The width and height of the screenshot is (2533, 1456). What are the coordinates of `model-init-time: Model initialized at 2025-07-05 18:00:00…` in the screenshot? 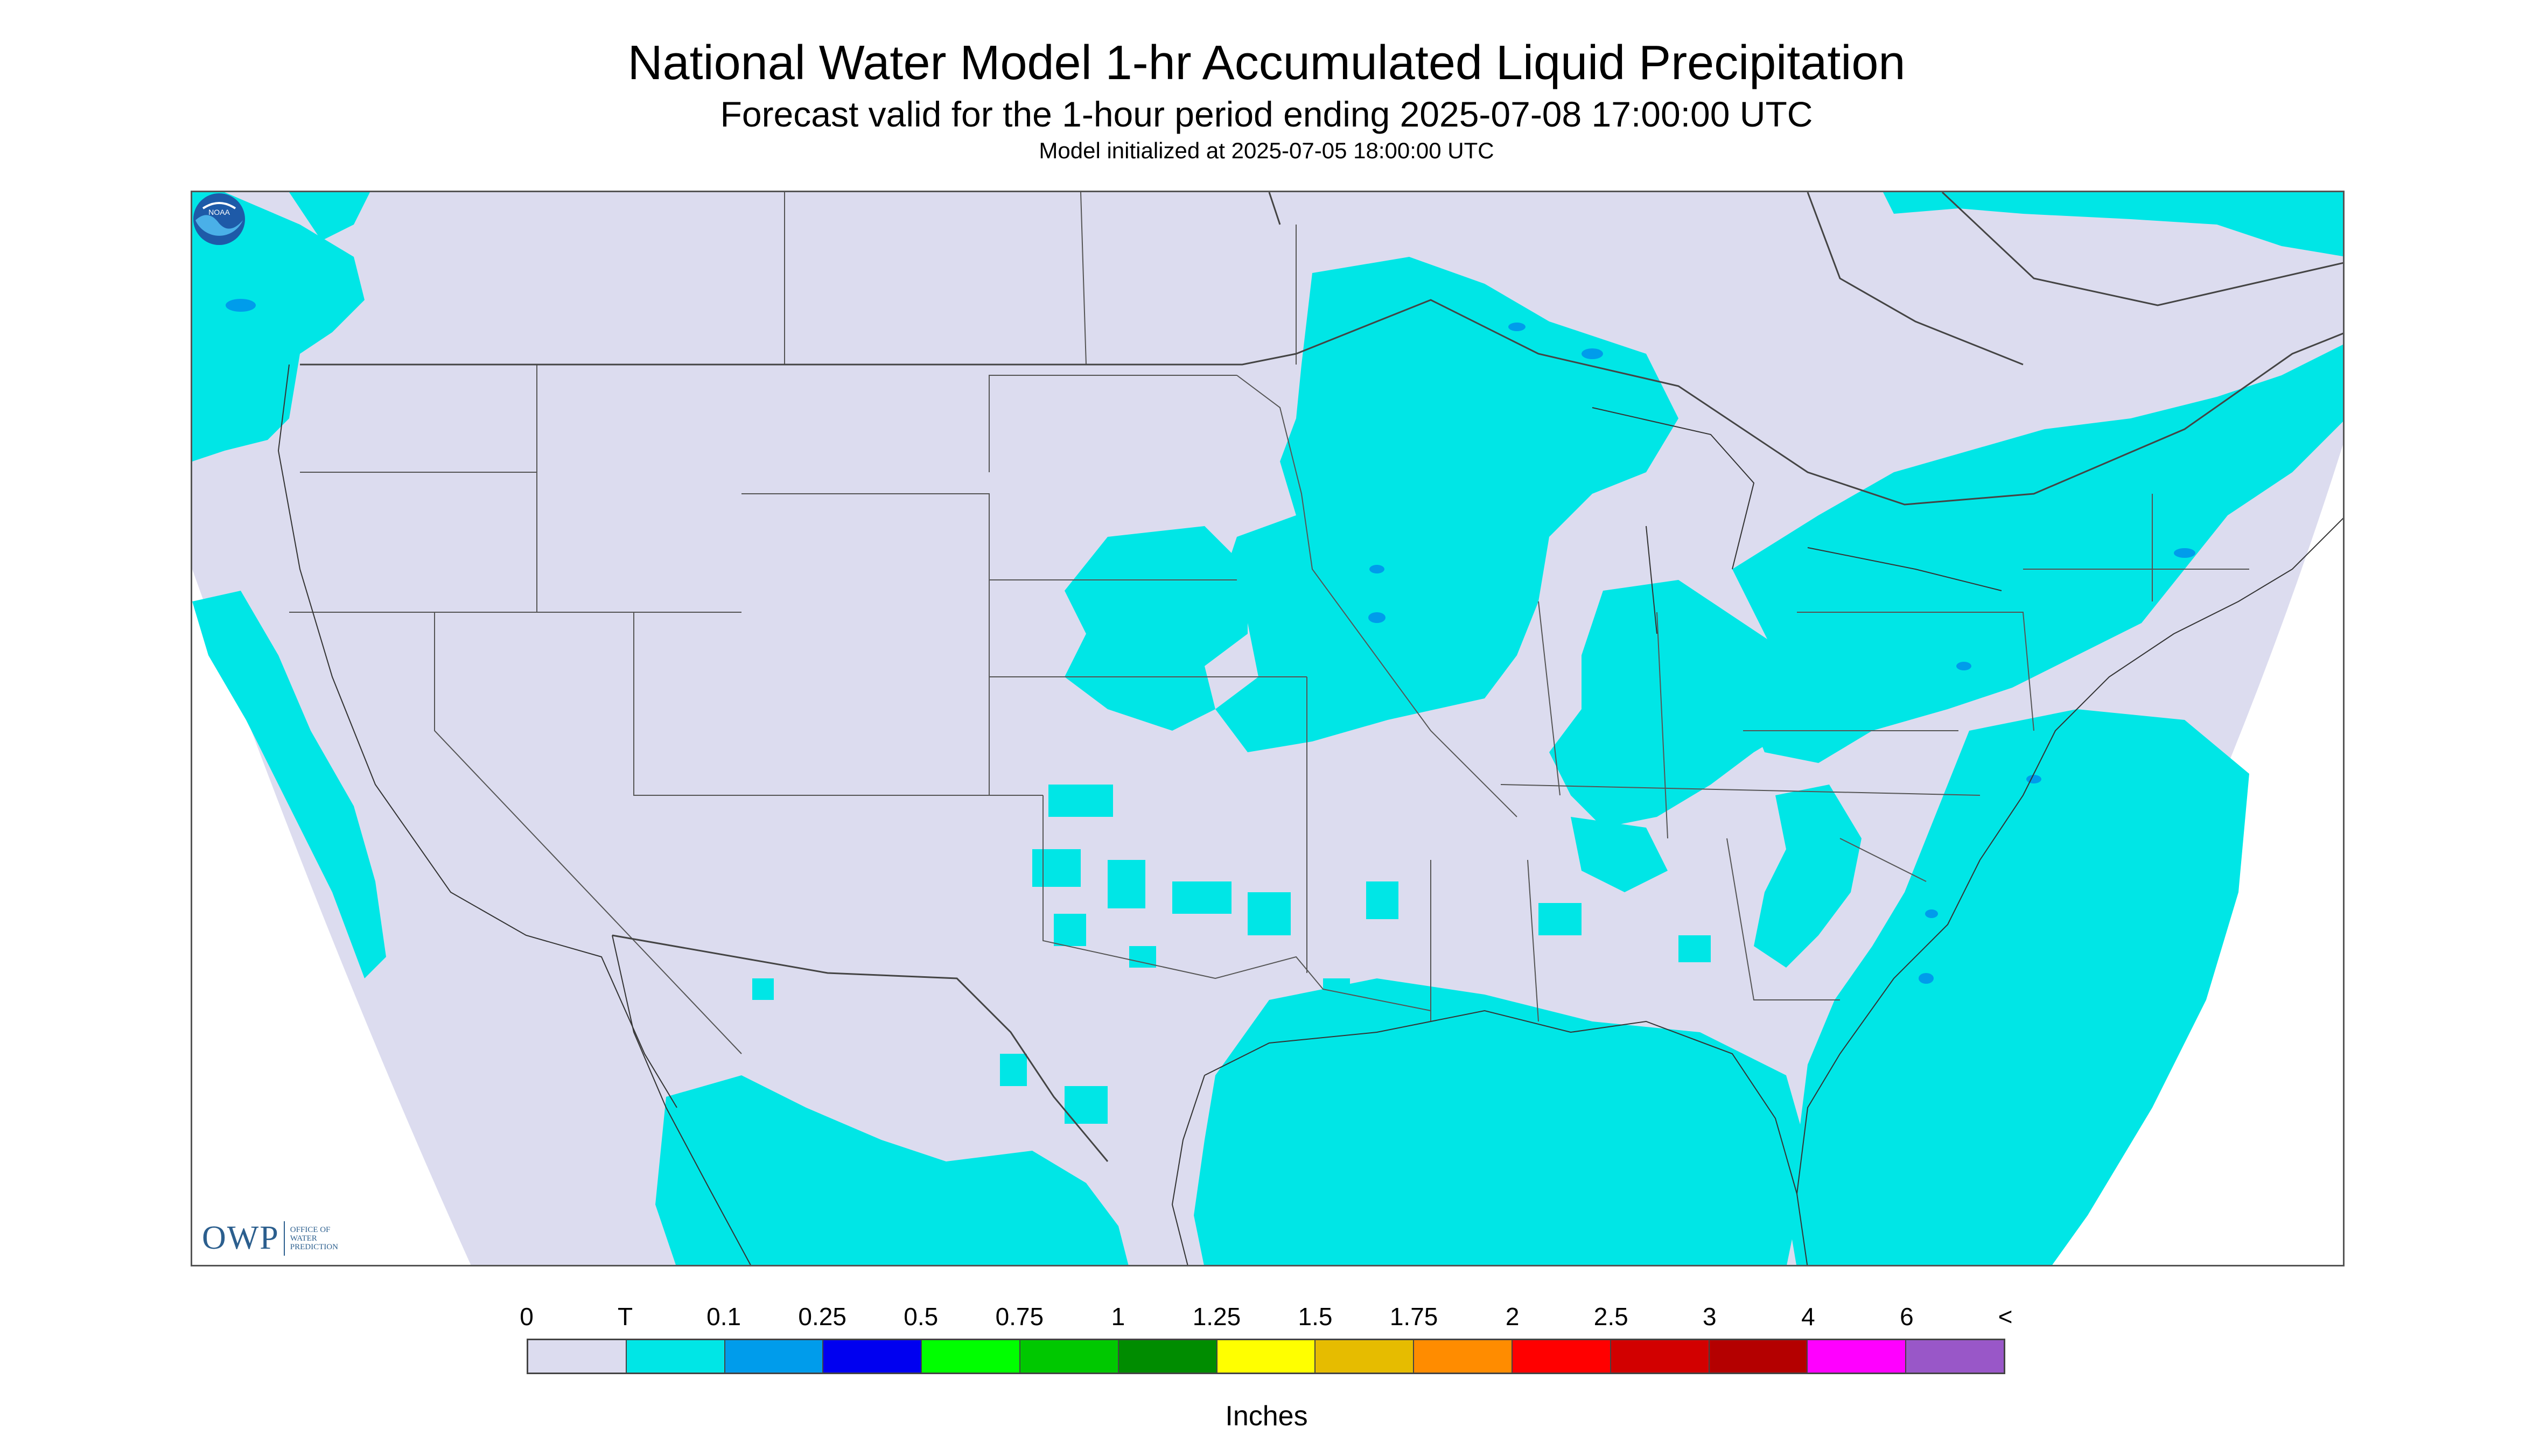 It's located at (1266, 150).